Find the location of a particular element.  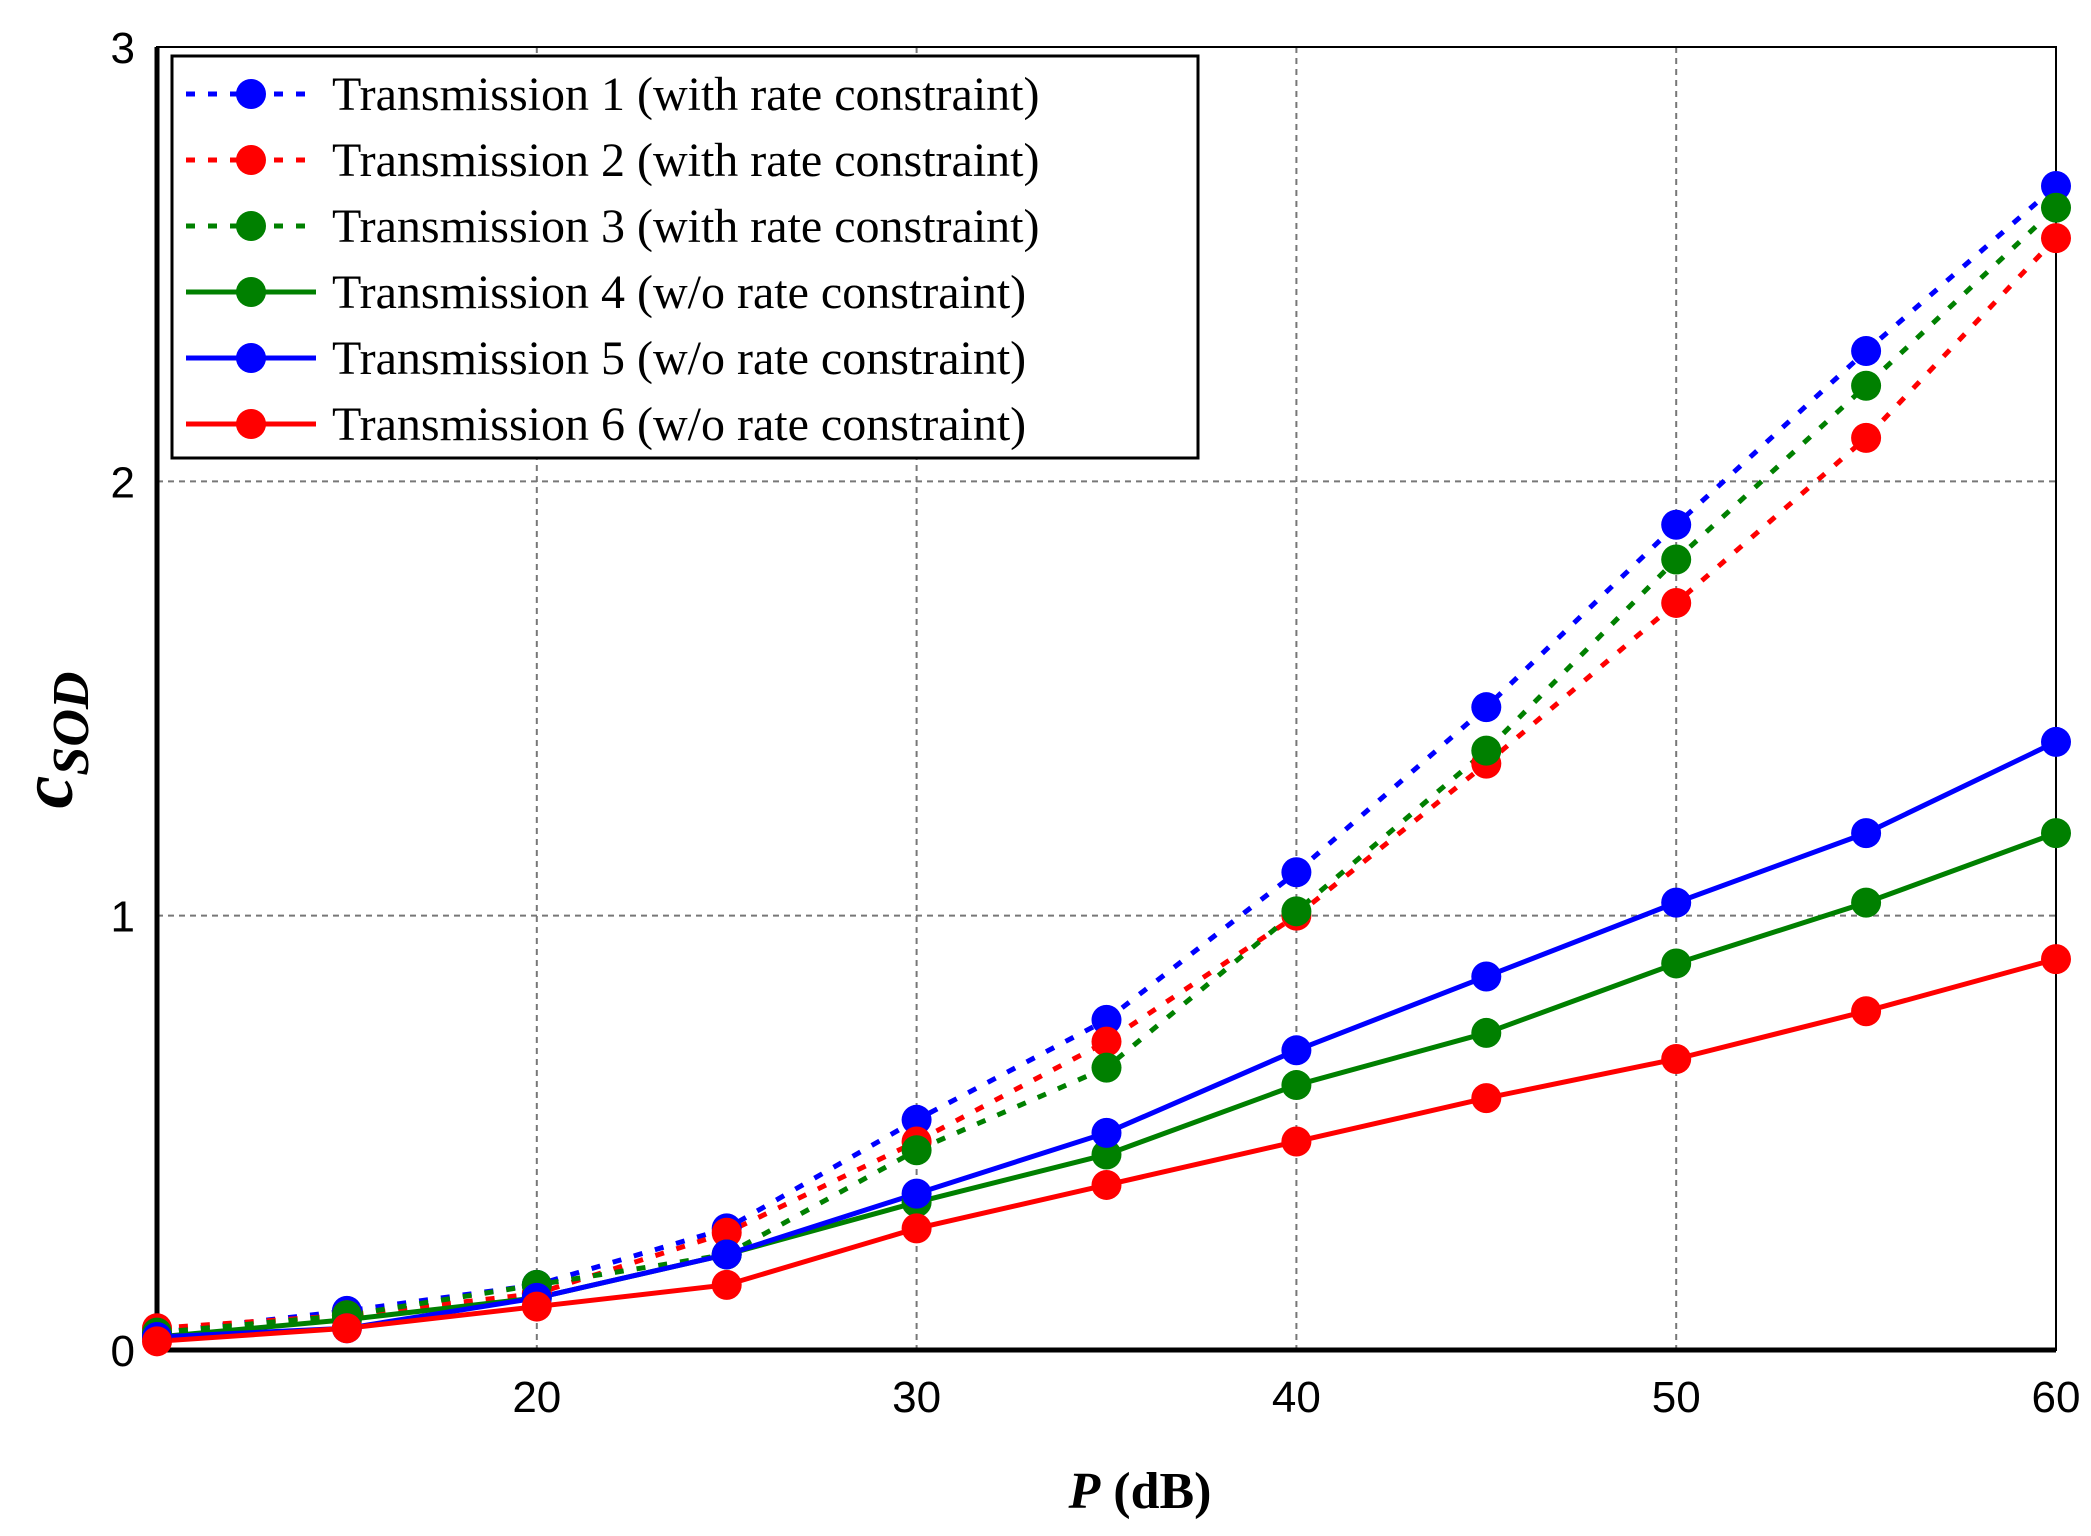

legend-box is located at coordinates (685, 257).